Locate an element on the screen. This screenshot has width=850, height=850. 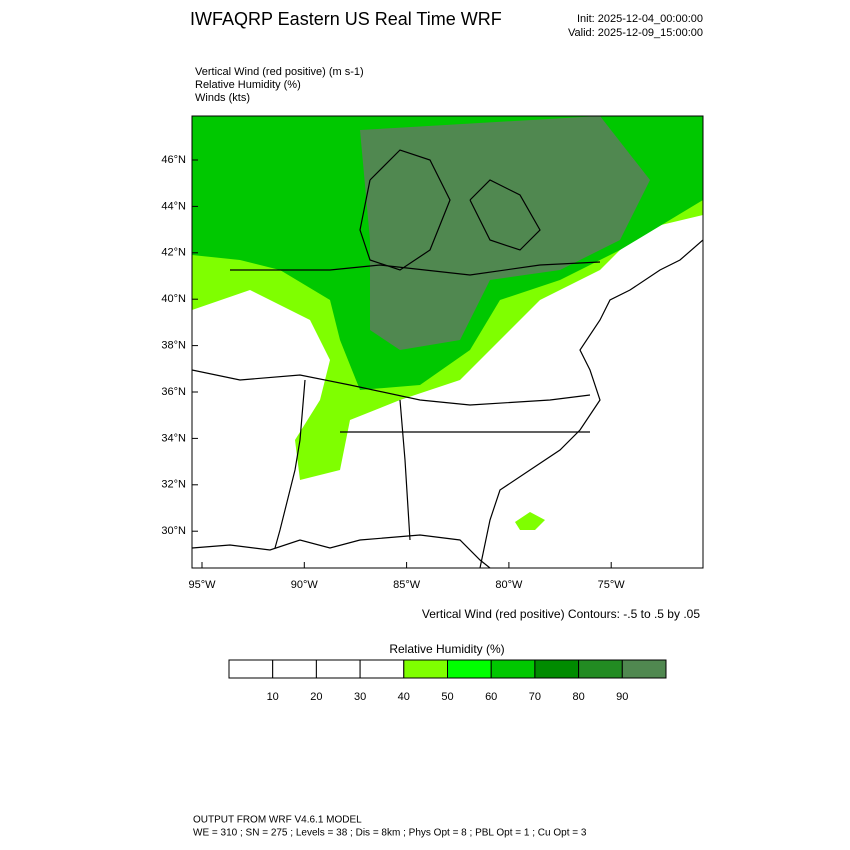
lat-label: 30°N is located at coordinates (173, 531).